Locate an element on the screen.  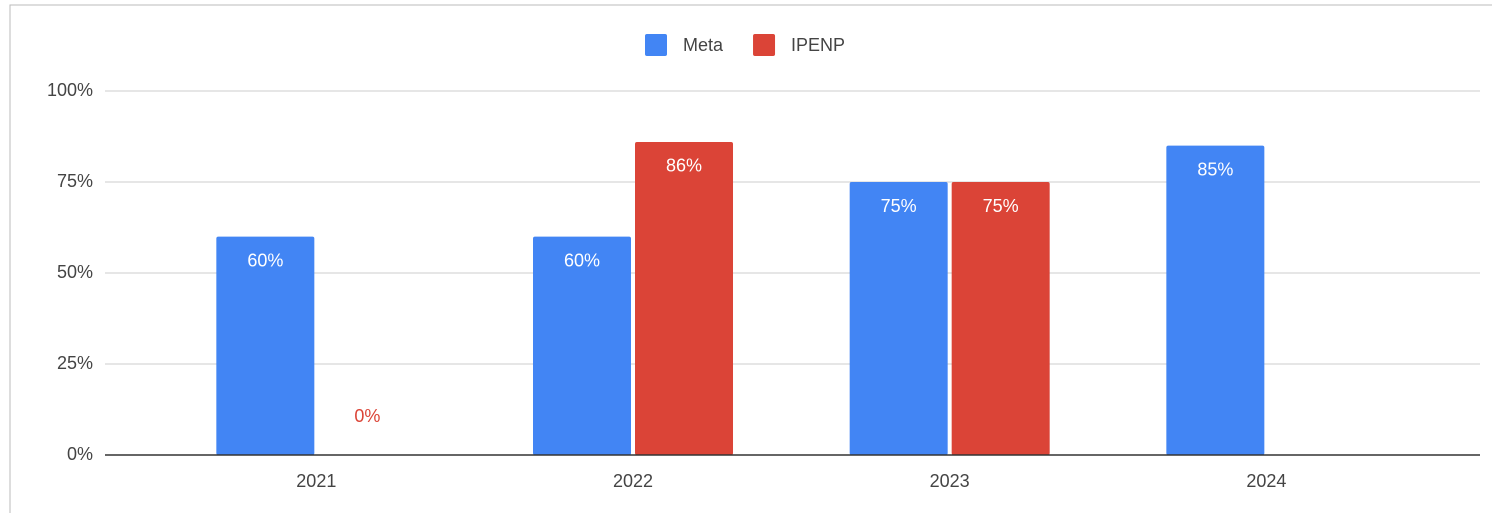
y-tick-label: 50% is located at coordinates (75, 272).